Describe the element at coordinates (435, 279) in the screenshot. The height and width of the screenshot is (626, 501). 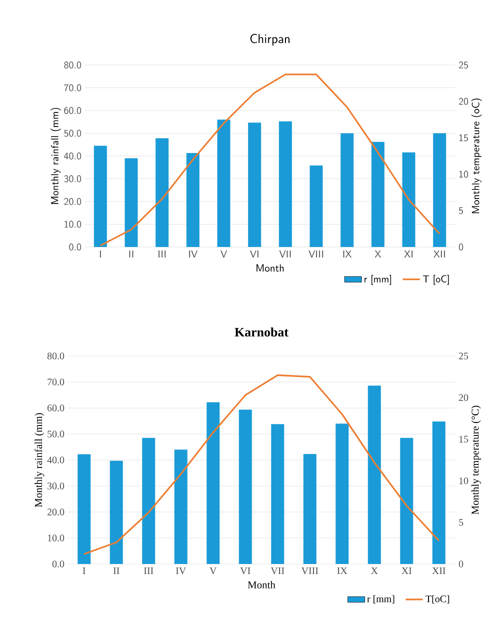
I see `legend-label: T [oC]` at that location.